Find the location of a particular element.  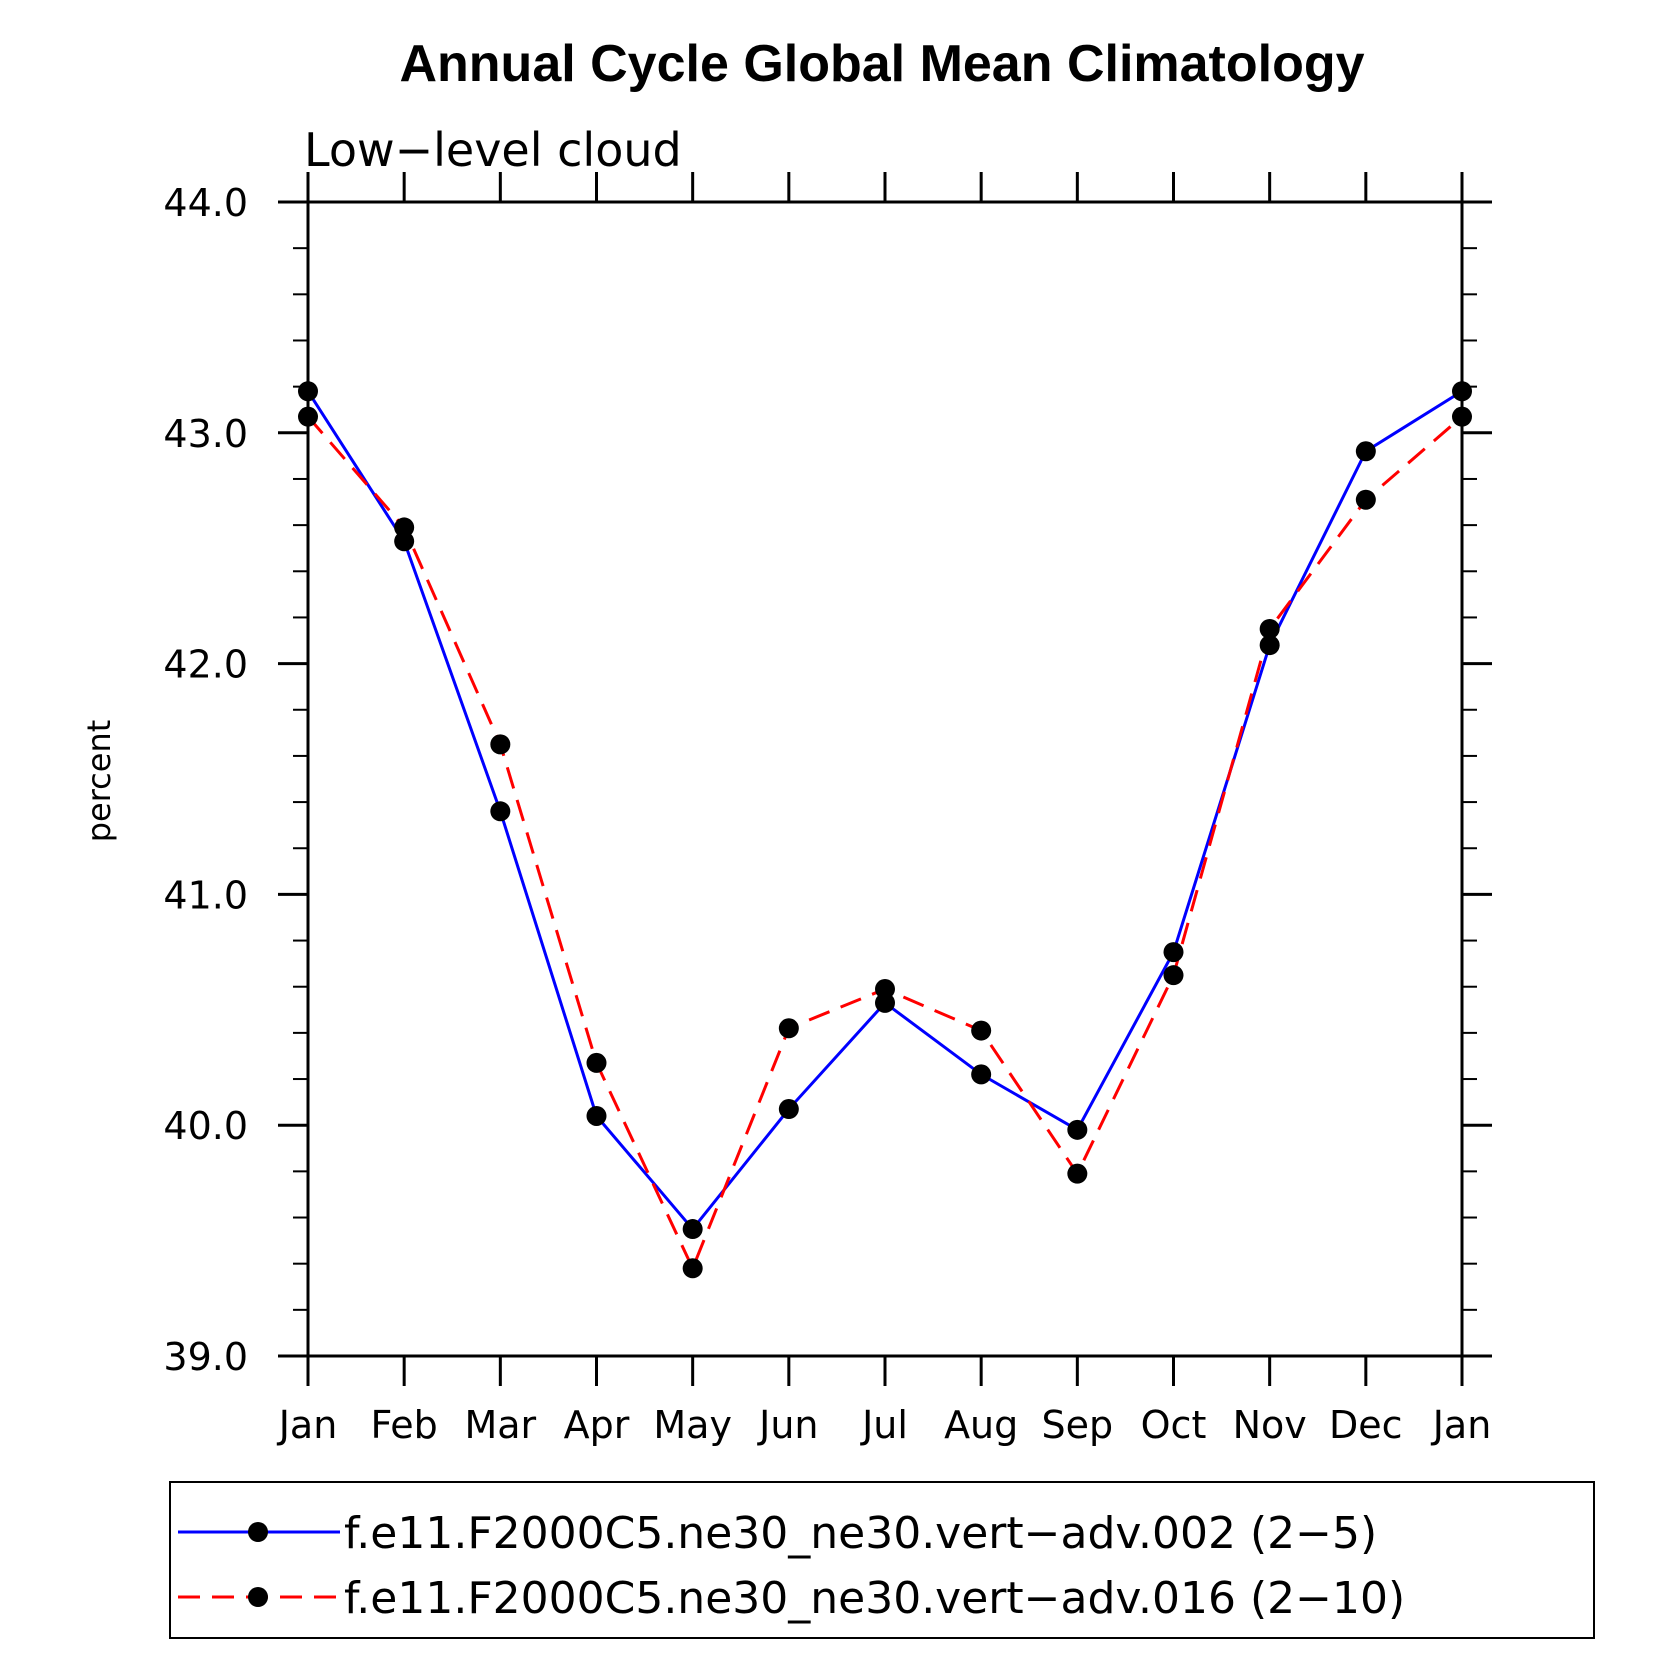

y-tick-label: 40.0 is located at coordinates (205, 1126).